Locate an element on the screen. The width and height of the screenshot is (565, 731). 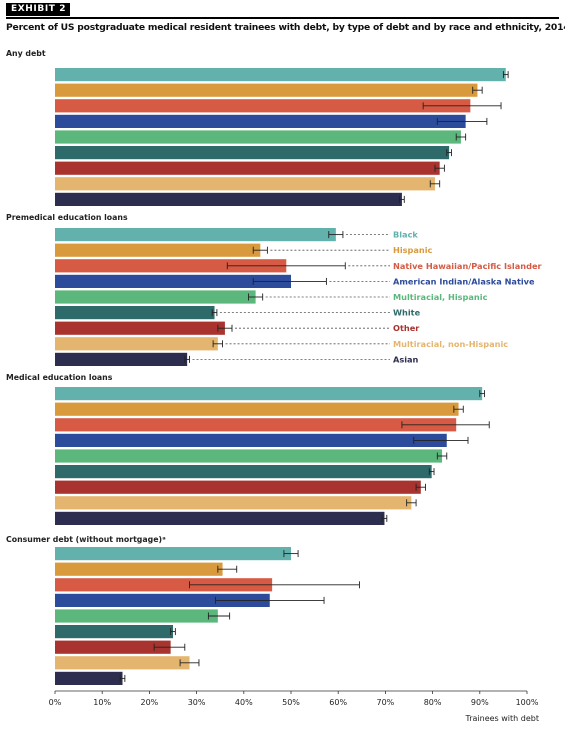
x-axis-title: Trainees with debt is located at coordinates (502, 718).